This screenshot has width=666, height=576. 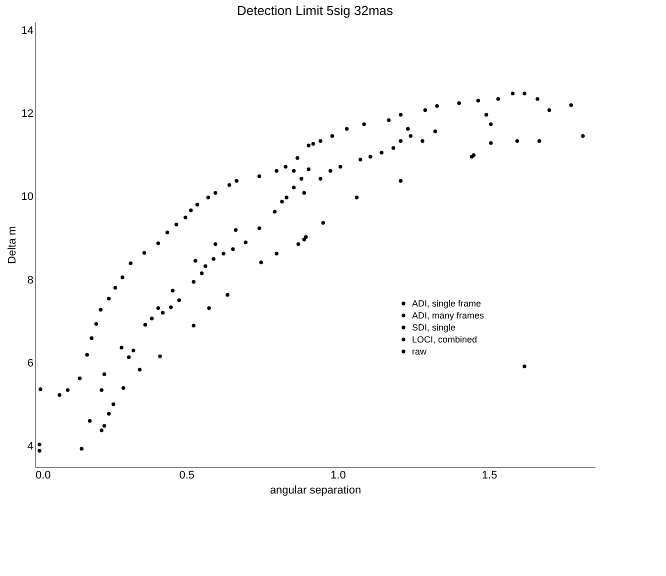 What do you see at coordinates (448, 315) in the screenshot?
I see `legend-label: ADI, many frames` at bounding box center [448, 315].